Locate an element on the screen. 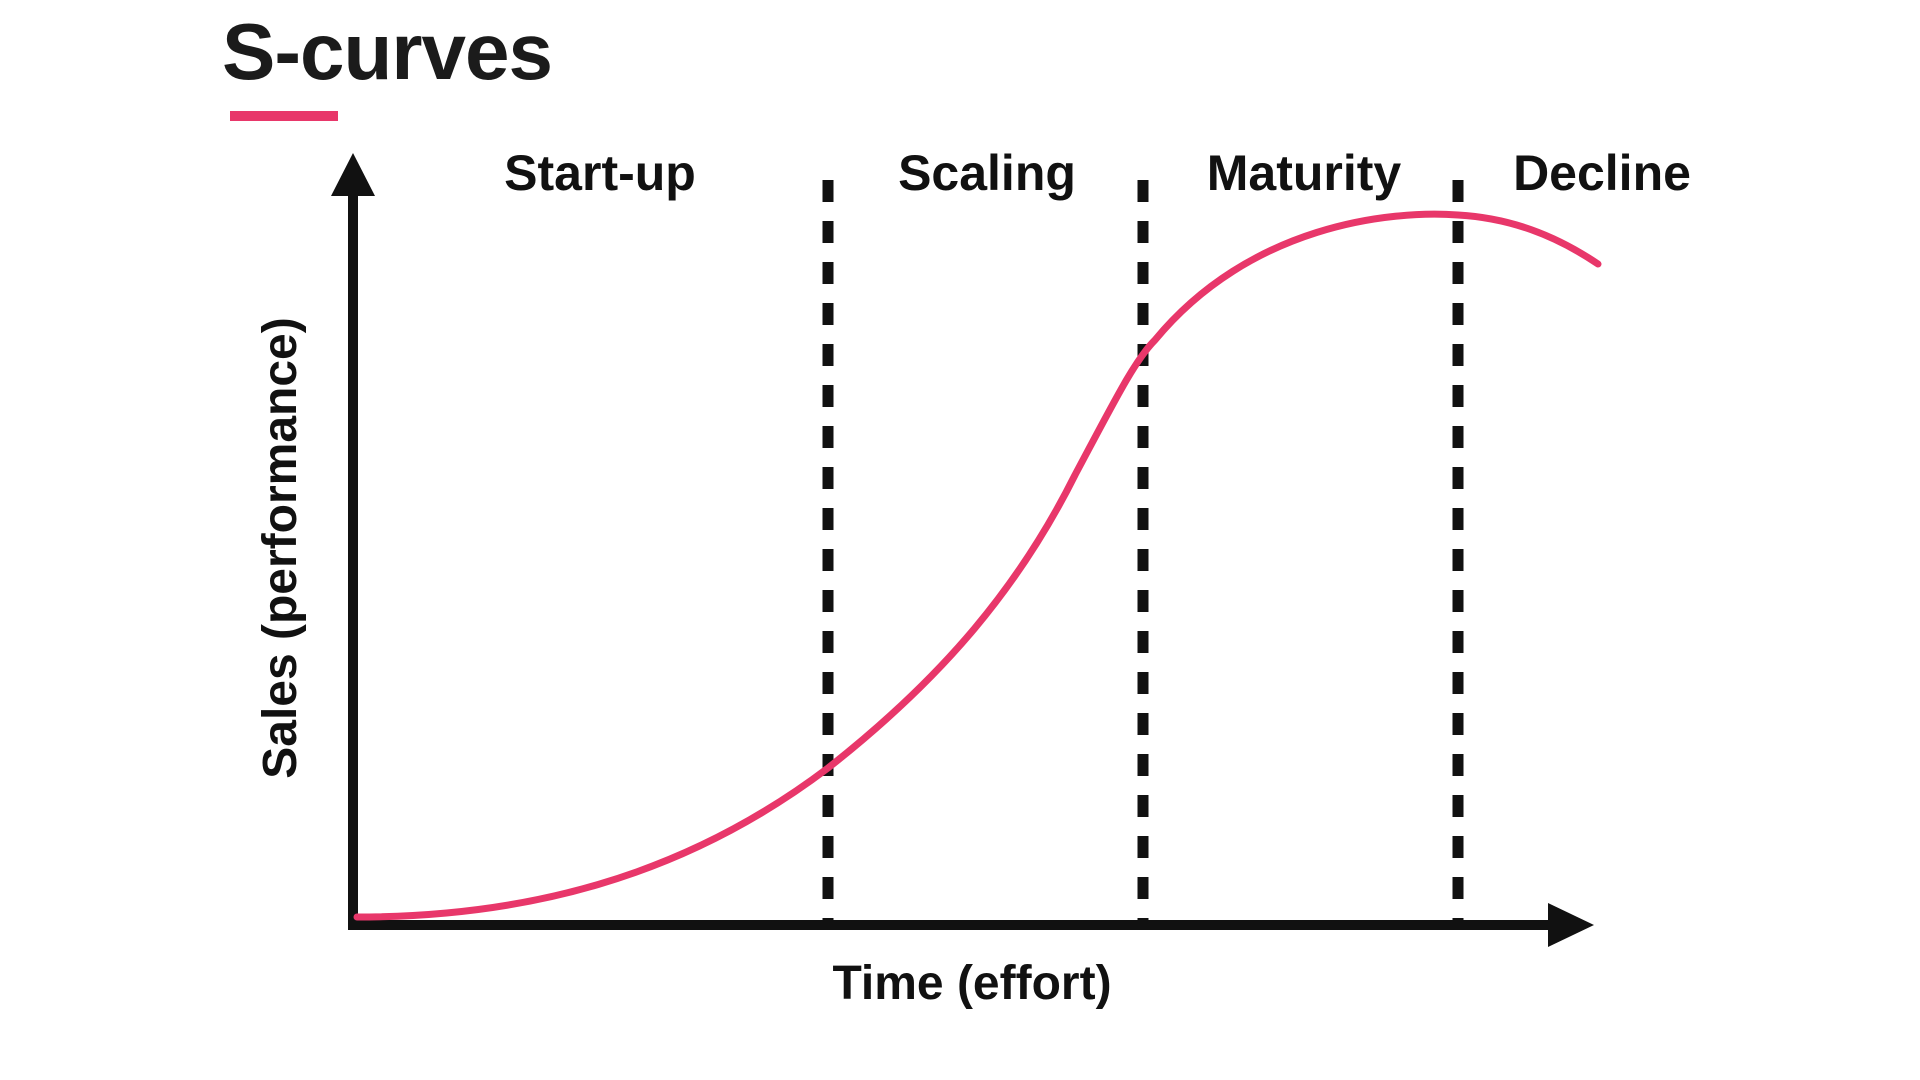 The height and width of the screenshot is (1080, 1920). stage-label-maturity: Maturity is located at coordinates (1304, 173).